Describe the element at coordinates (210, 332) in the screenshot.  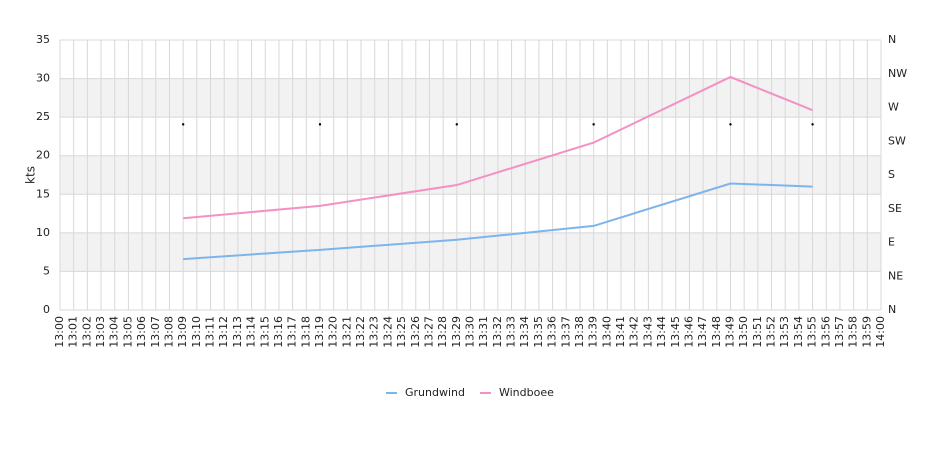
I see `x-tick-label: 13:11` at that location.